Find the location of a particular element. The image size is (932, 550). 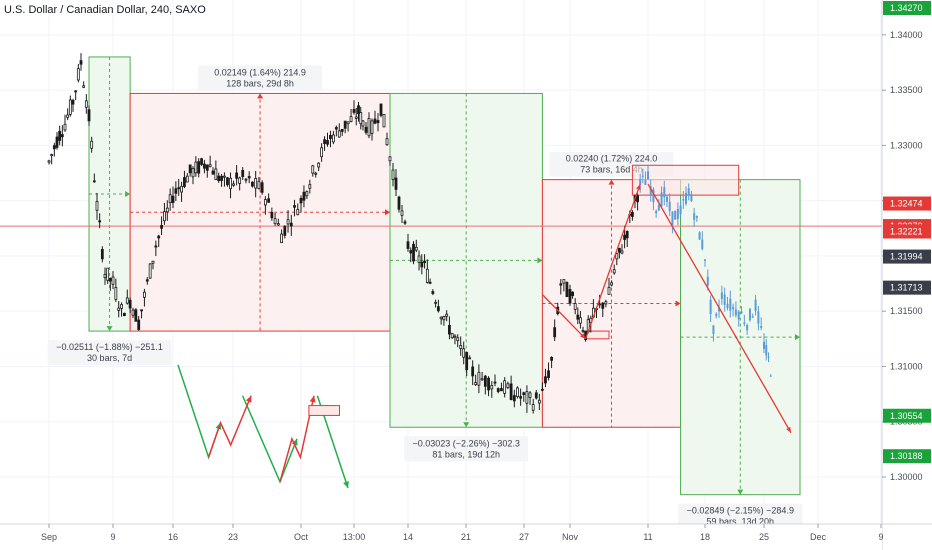

measure-label-line1: 0.02240 (1.72%) 224.0 is located at coordinates (612, 159).